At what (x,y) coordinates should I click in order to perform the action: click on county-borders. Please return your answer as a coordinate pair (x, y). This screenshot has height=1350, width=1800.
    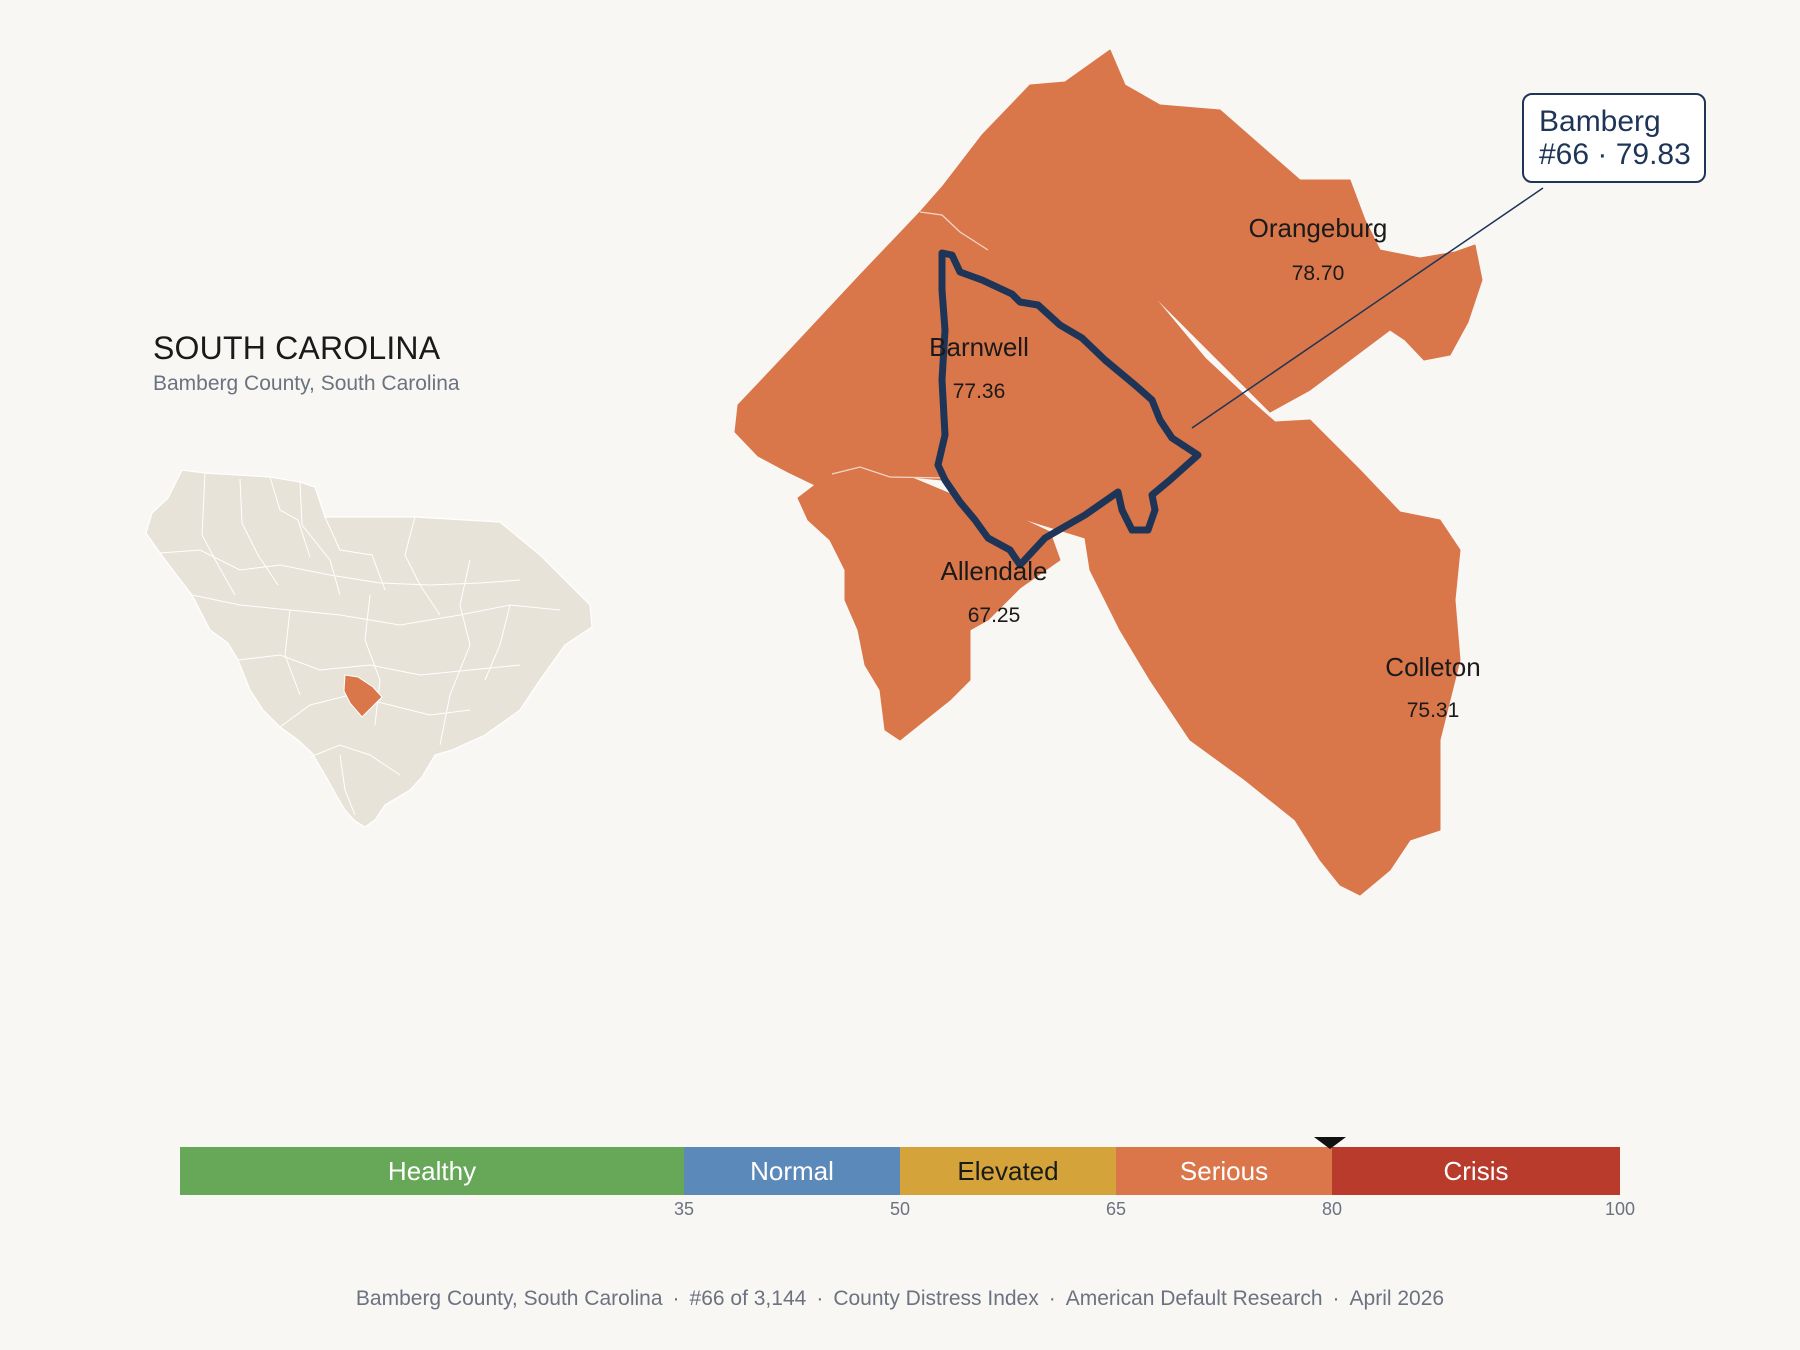
    Looking at the image, I should click on (360, 644).